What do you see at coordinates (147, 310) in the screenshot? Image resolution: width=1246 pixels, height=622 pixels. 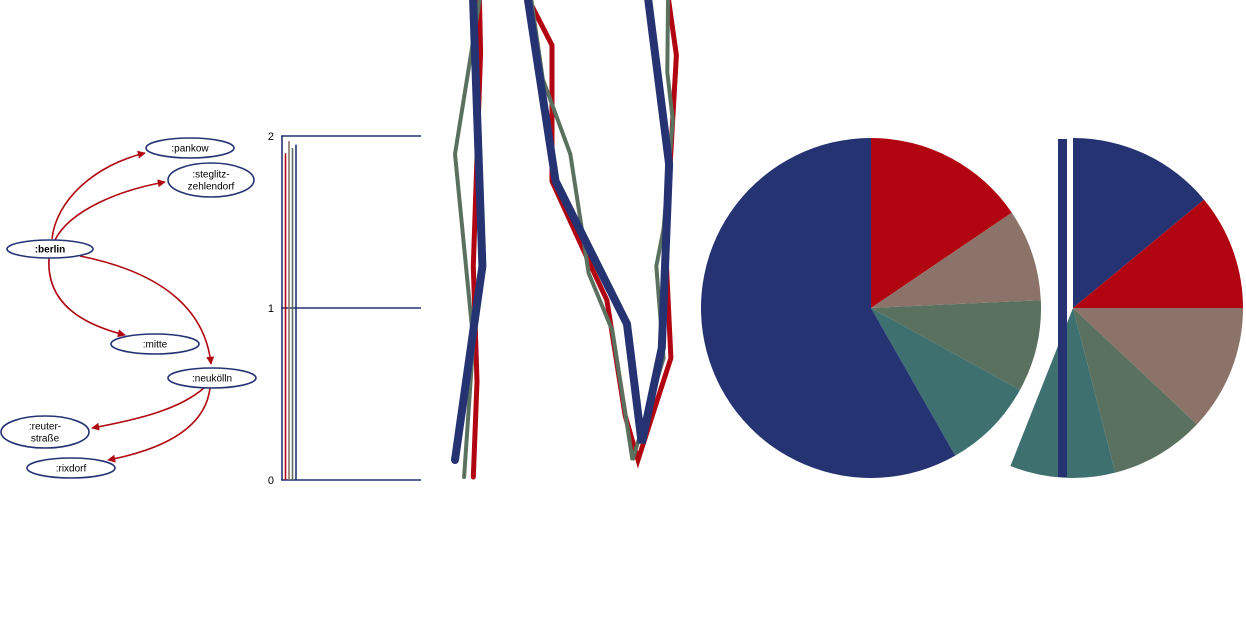 I see `edge-berlin-neukolln` at bounding box center [147, 310].